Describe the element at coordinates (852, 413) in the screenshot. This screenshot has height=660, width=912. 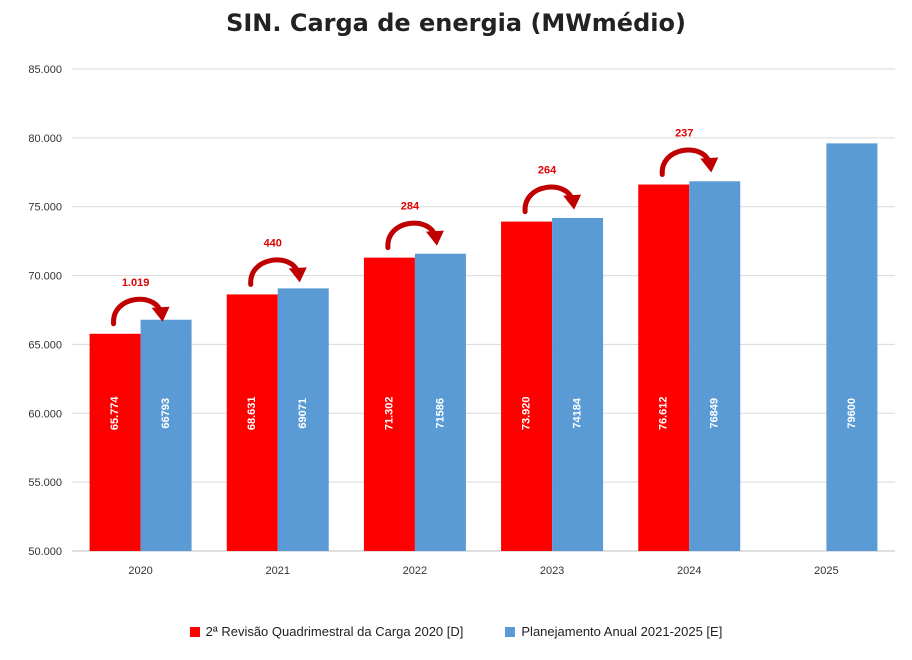
I see `bar-value-label: 79600` at that location.